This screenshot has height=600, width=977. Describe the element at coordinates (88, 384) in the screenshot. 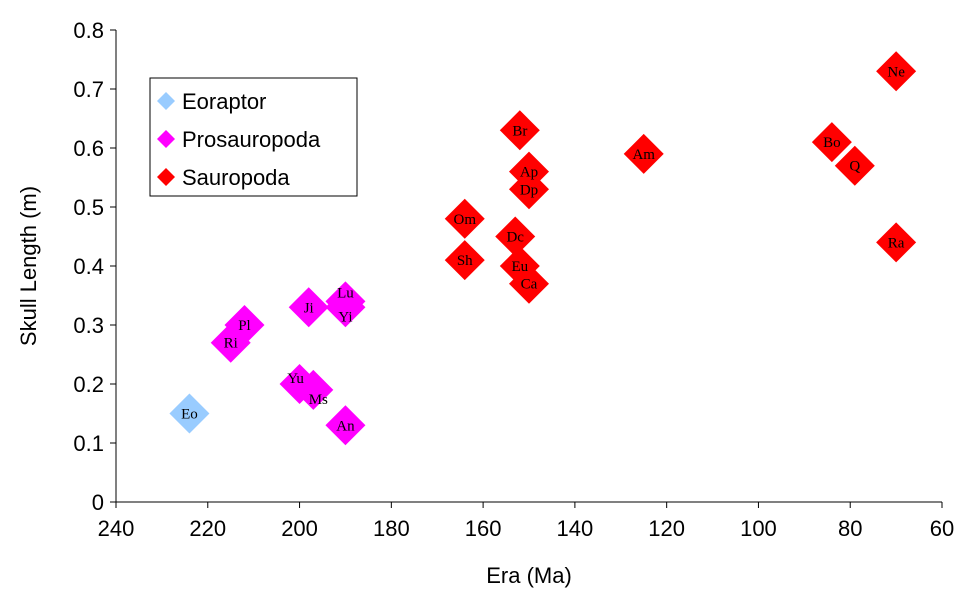

I see `y-tick-label: 0.2` at that location.